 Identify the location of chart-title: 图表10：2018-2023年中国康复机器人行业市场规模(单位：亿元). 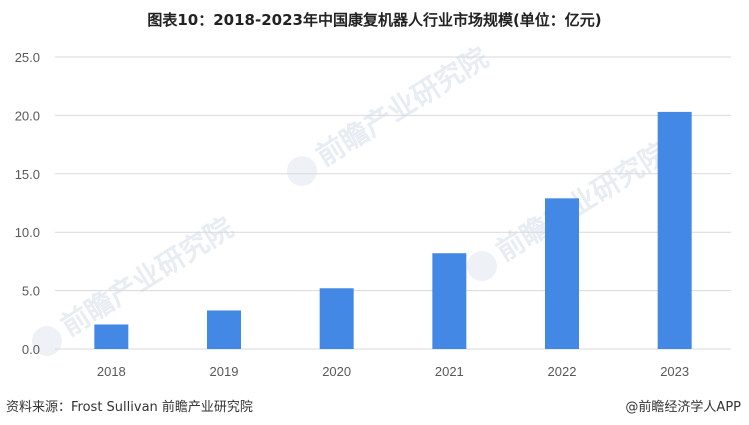
(374, 20).